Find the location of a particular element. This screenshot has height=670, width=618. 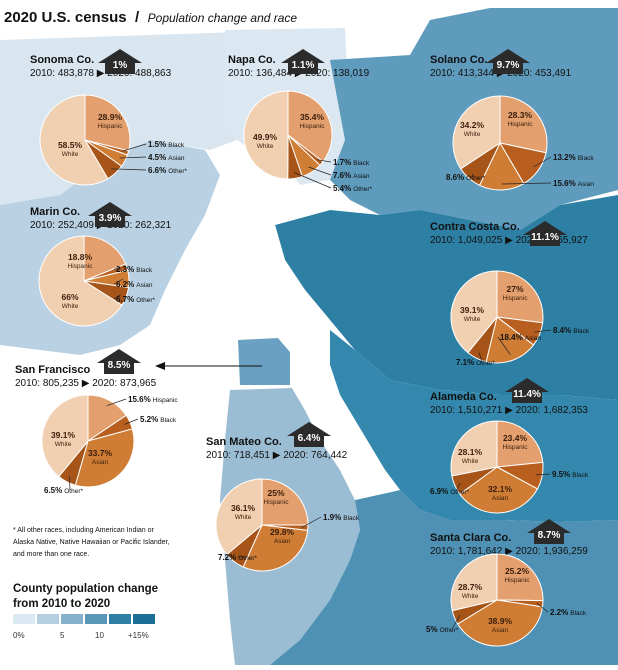

label-asian-pct: 33.7% is located at coordinates (100, 453).